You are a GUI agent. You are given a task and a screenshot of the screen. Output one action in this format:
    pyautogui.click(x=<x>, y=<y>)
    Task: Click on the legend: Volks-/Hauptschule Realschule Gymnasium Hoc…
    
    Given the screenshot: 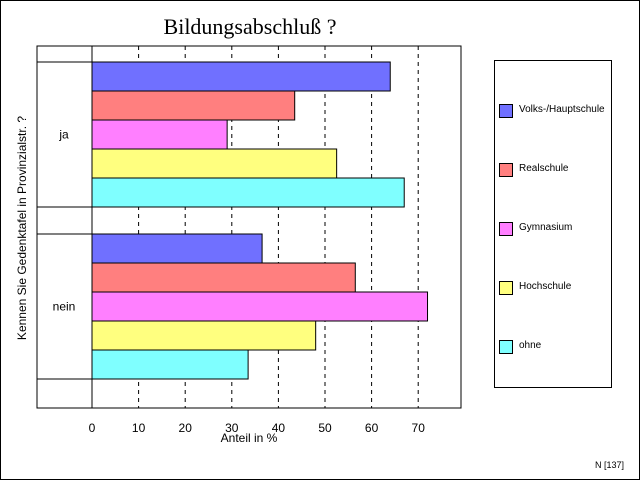 What is the action you would take?
    pyautogui.click(x=553, y=224)
    